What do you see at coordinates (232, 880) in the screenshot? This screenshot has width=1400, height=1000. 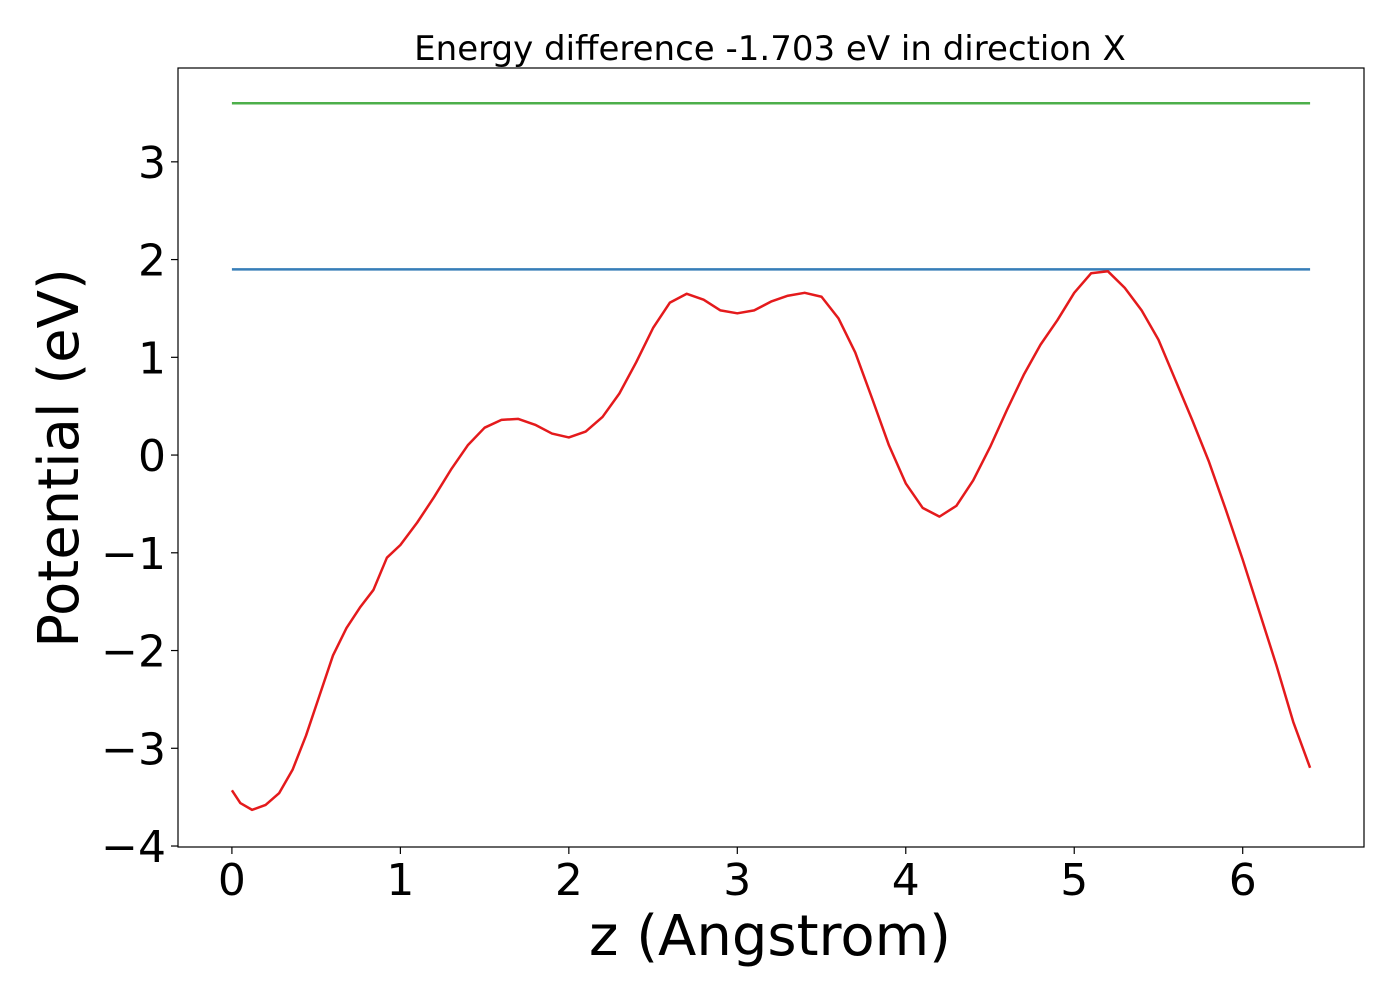 I see `x-tick-label: 0` at bounding box center [232, 880].